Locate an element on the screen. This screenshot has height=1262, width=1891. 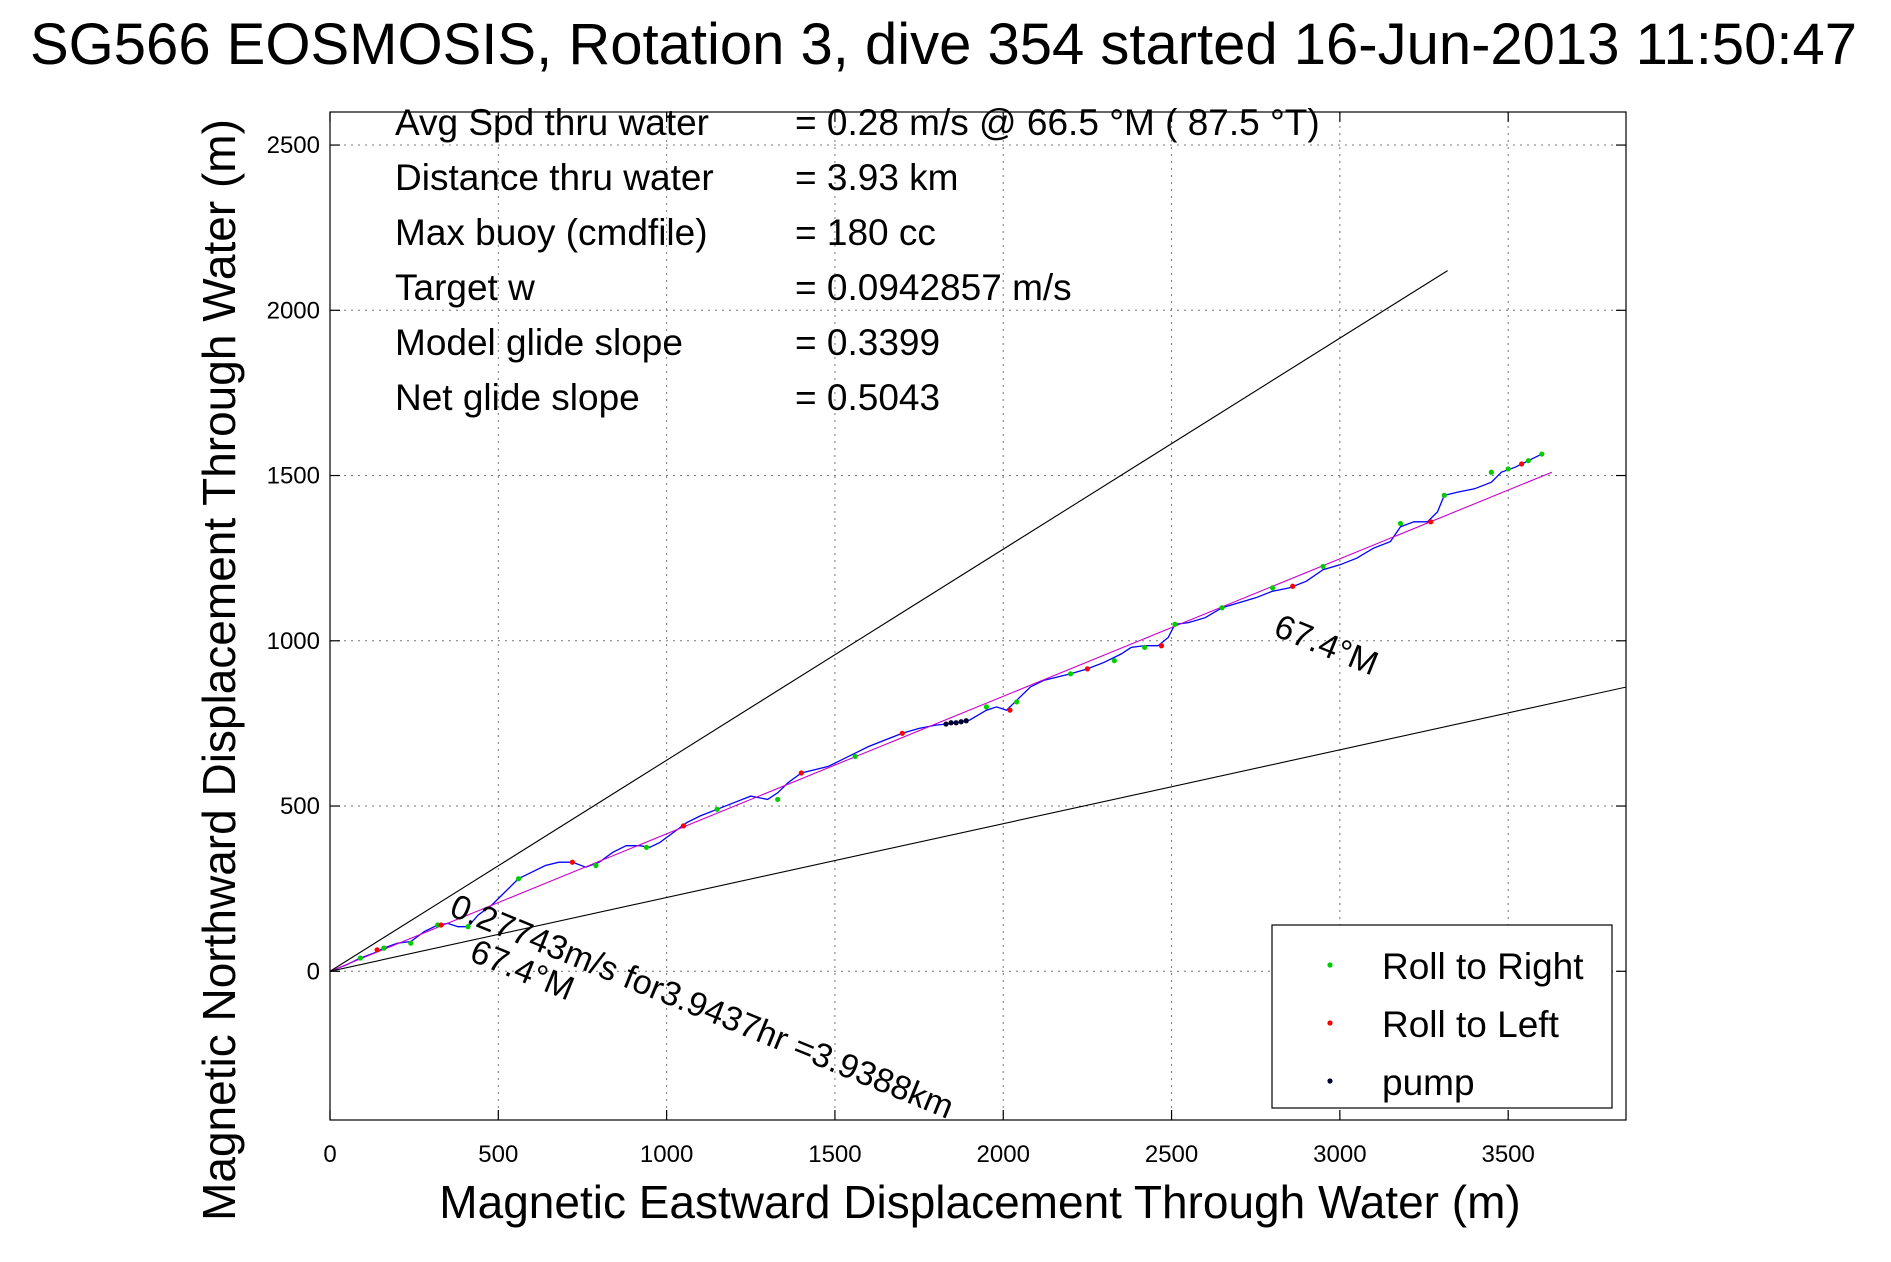
y-tick-label: 0 is located at coordinates (313, 971).